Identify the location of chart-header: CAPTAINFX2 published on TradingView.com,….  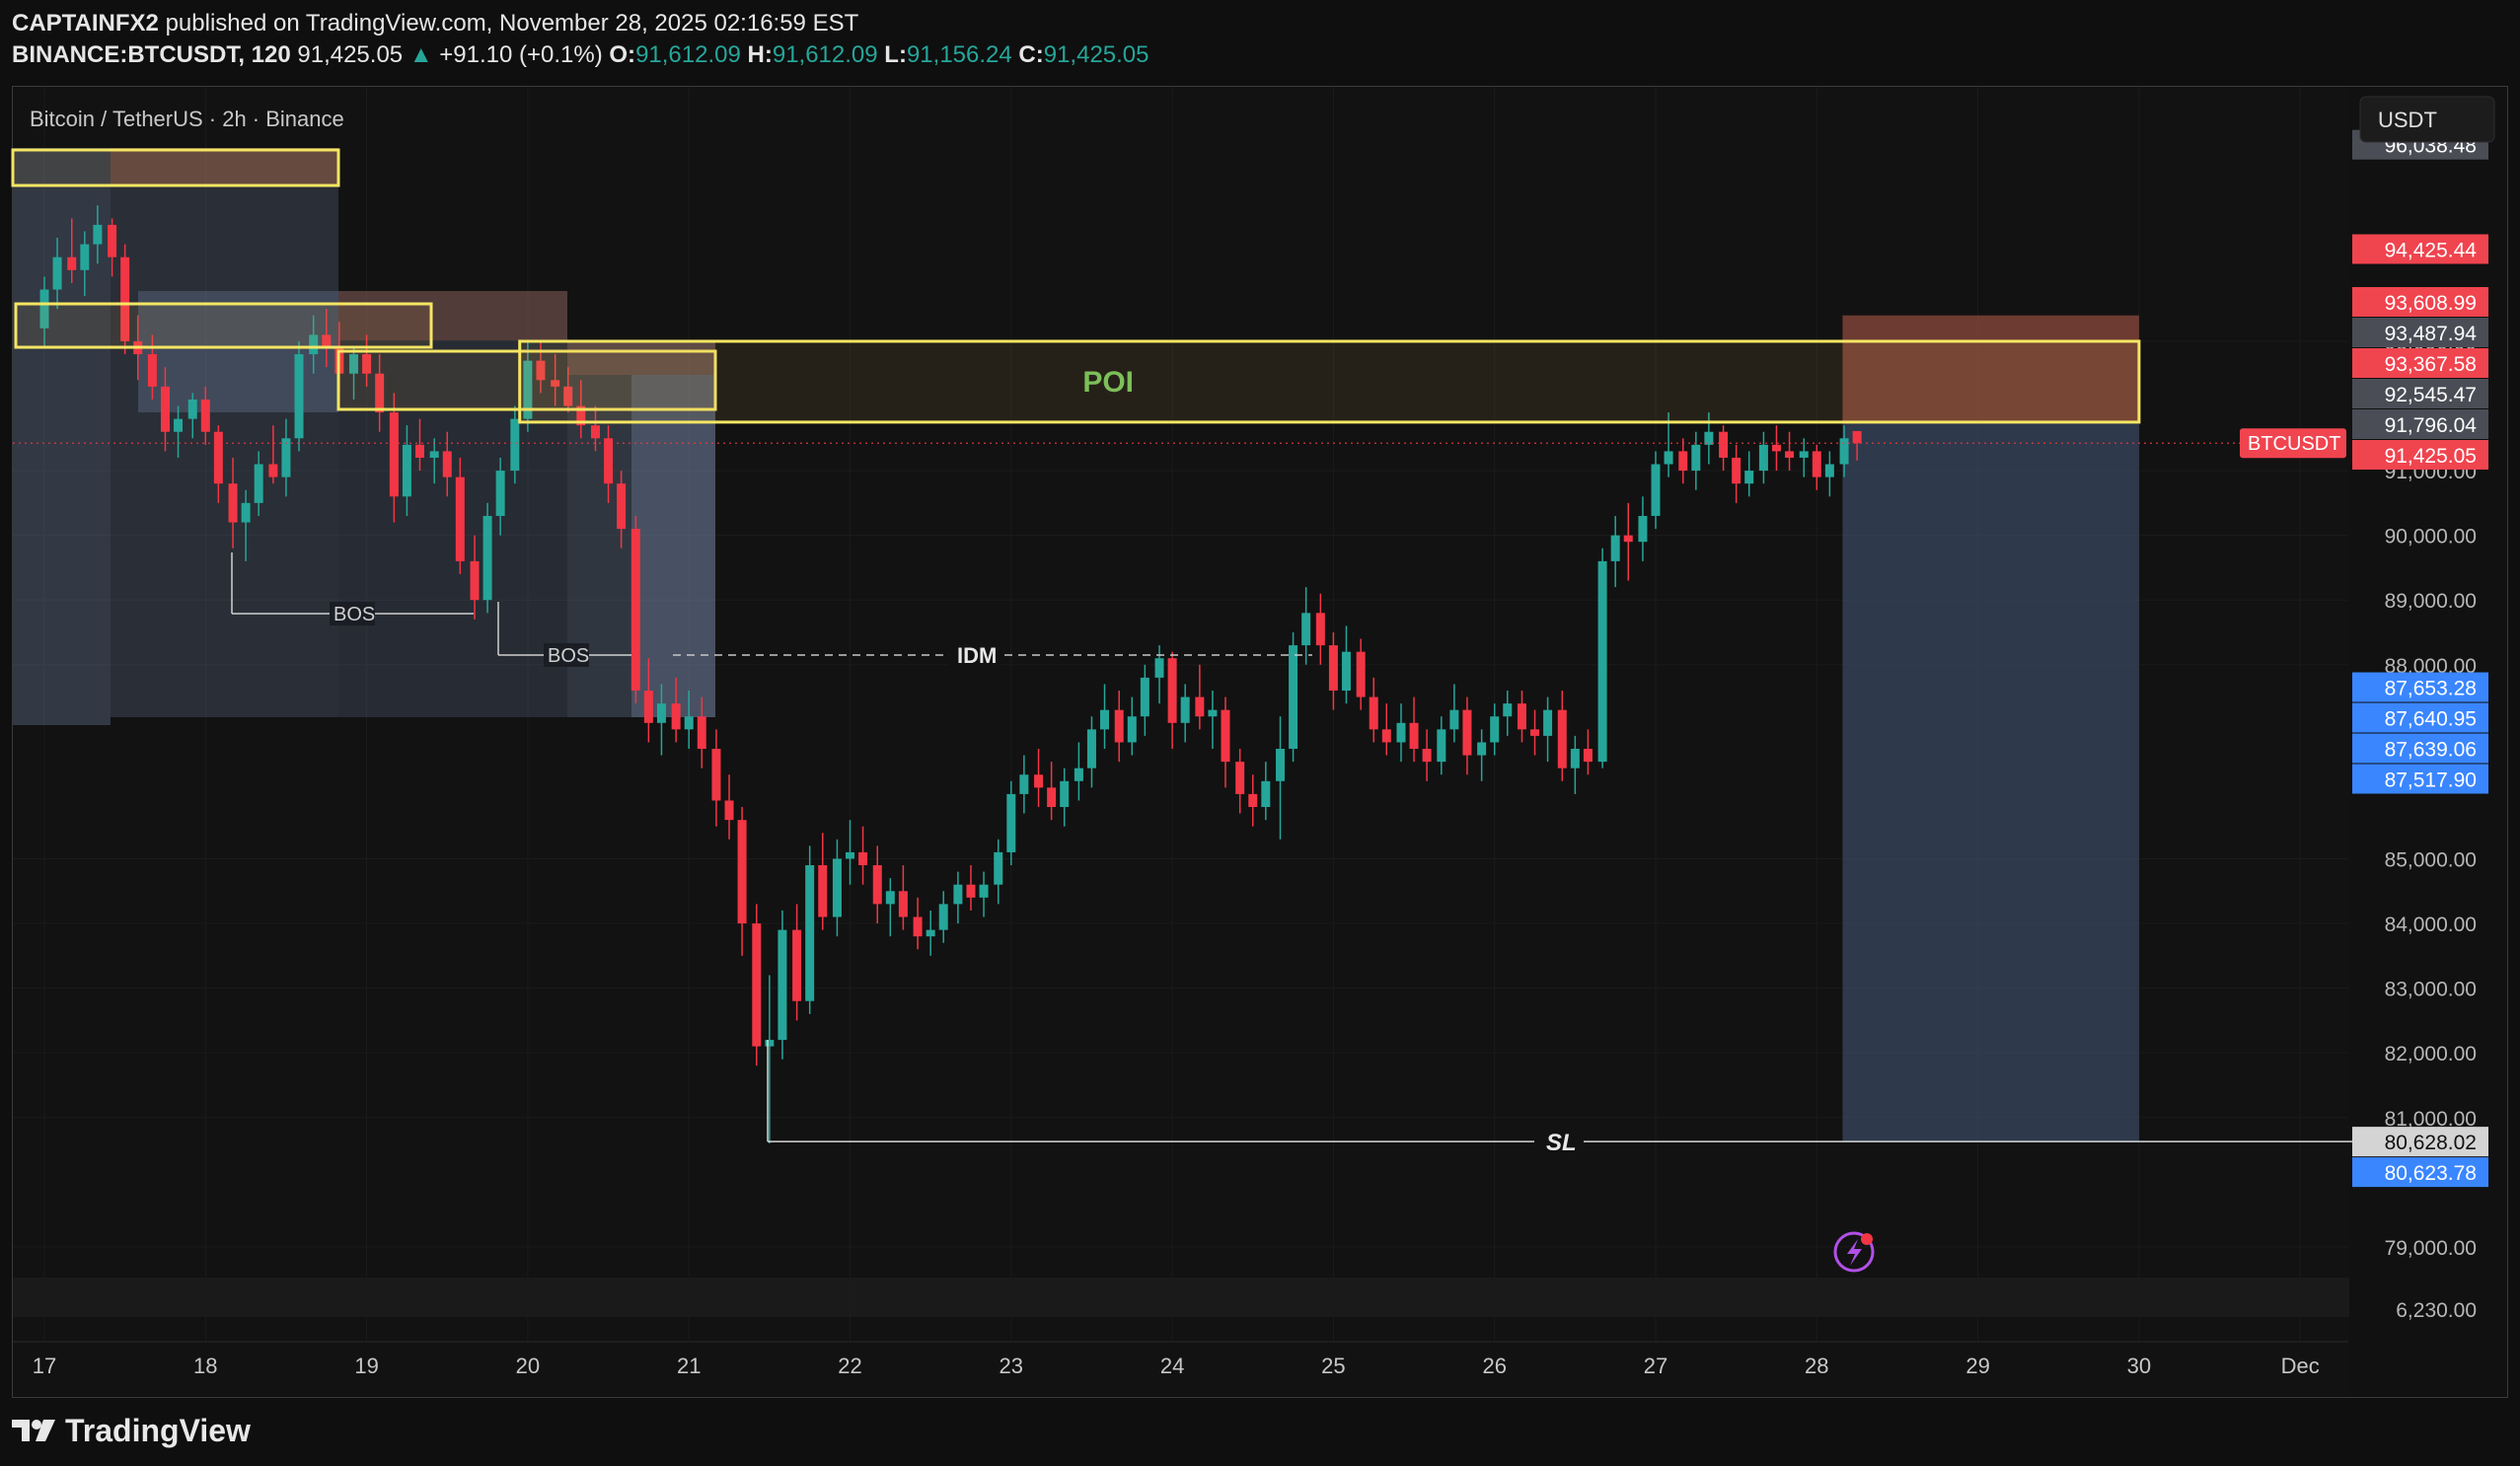
(580, 39).